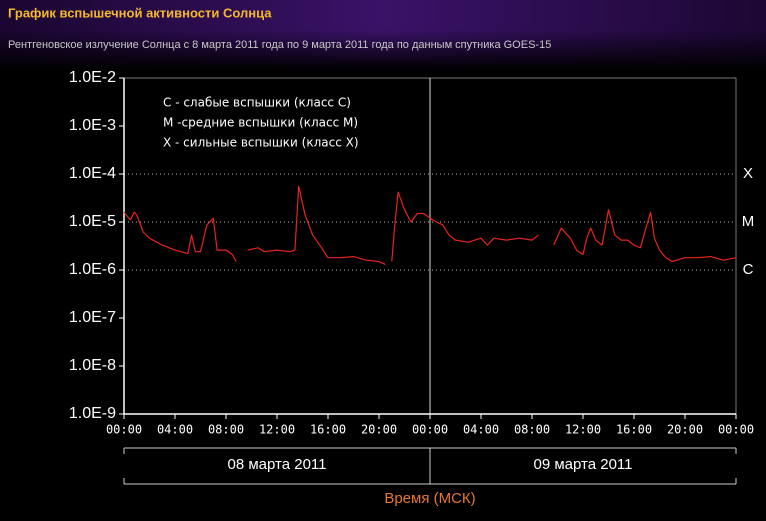  I want to click on legend-note: C - слабые вспышки (класс C), so click(257, 103).